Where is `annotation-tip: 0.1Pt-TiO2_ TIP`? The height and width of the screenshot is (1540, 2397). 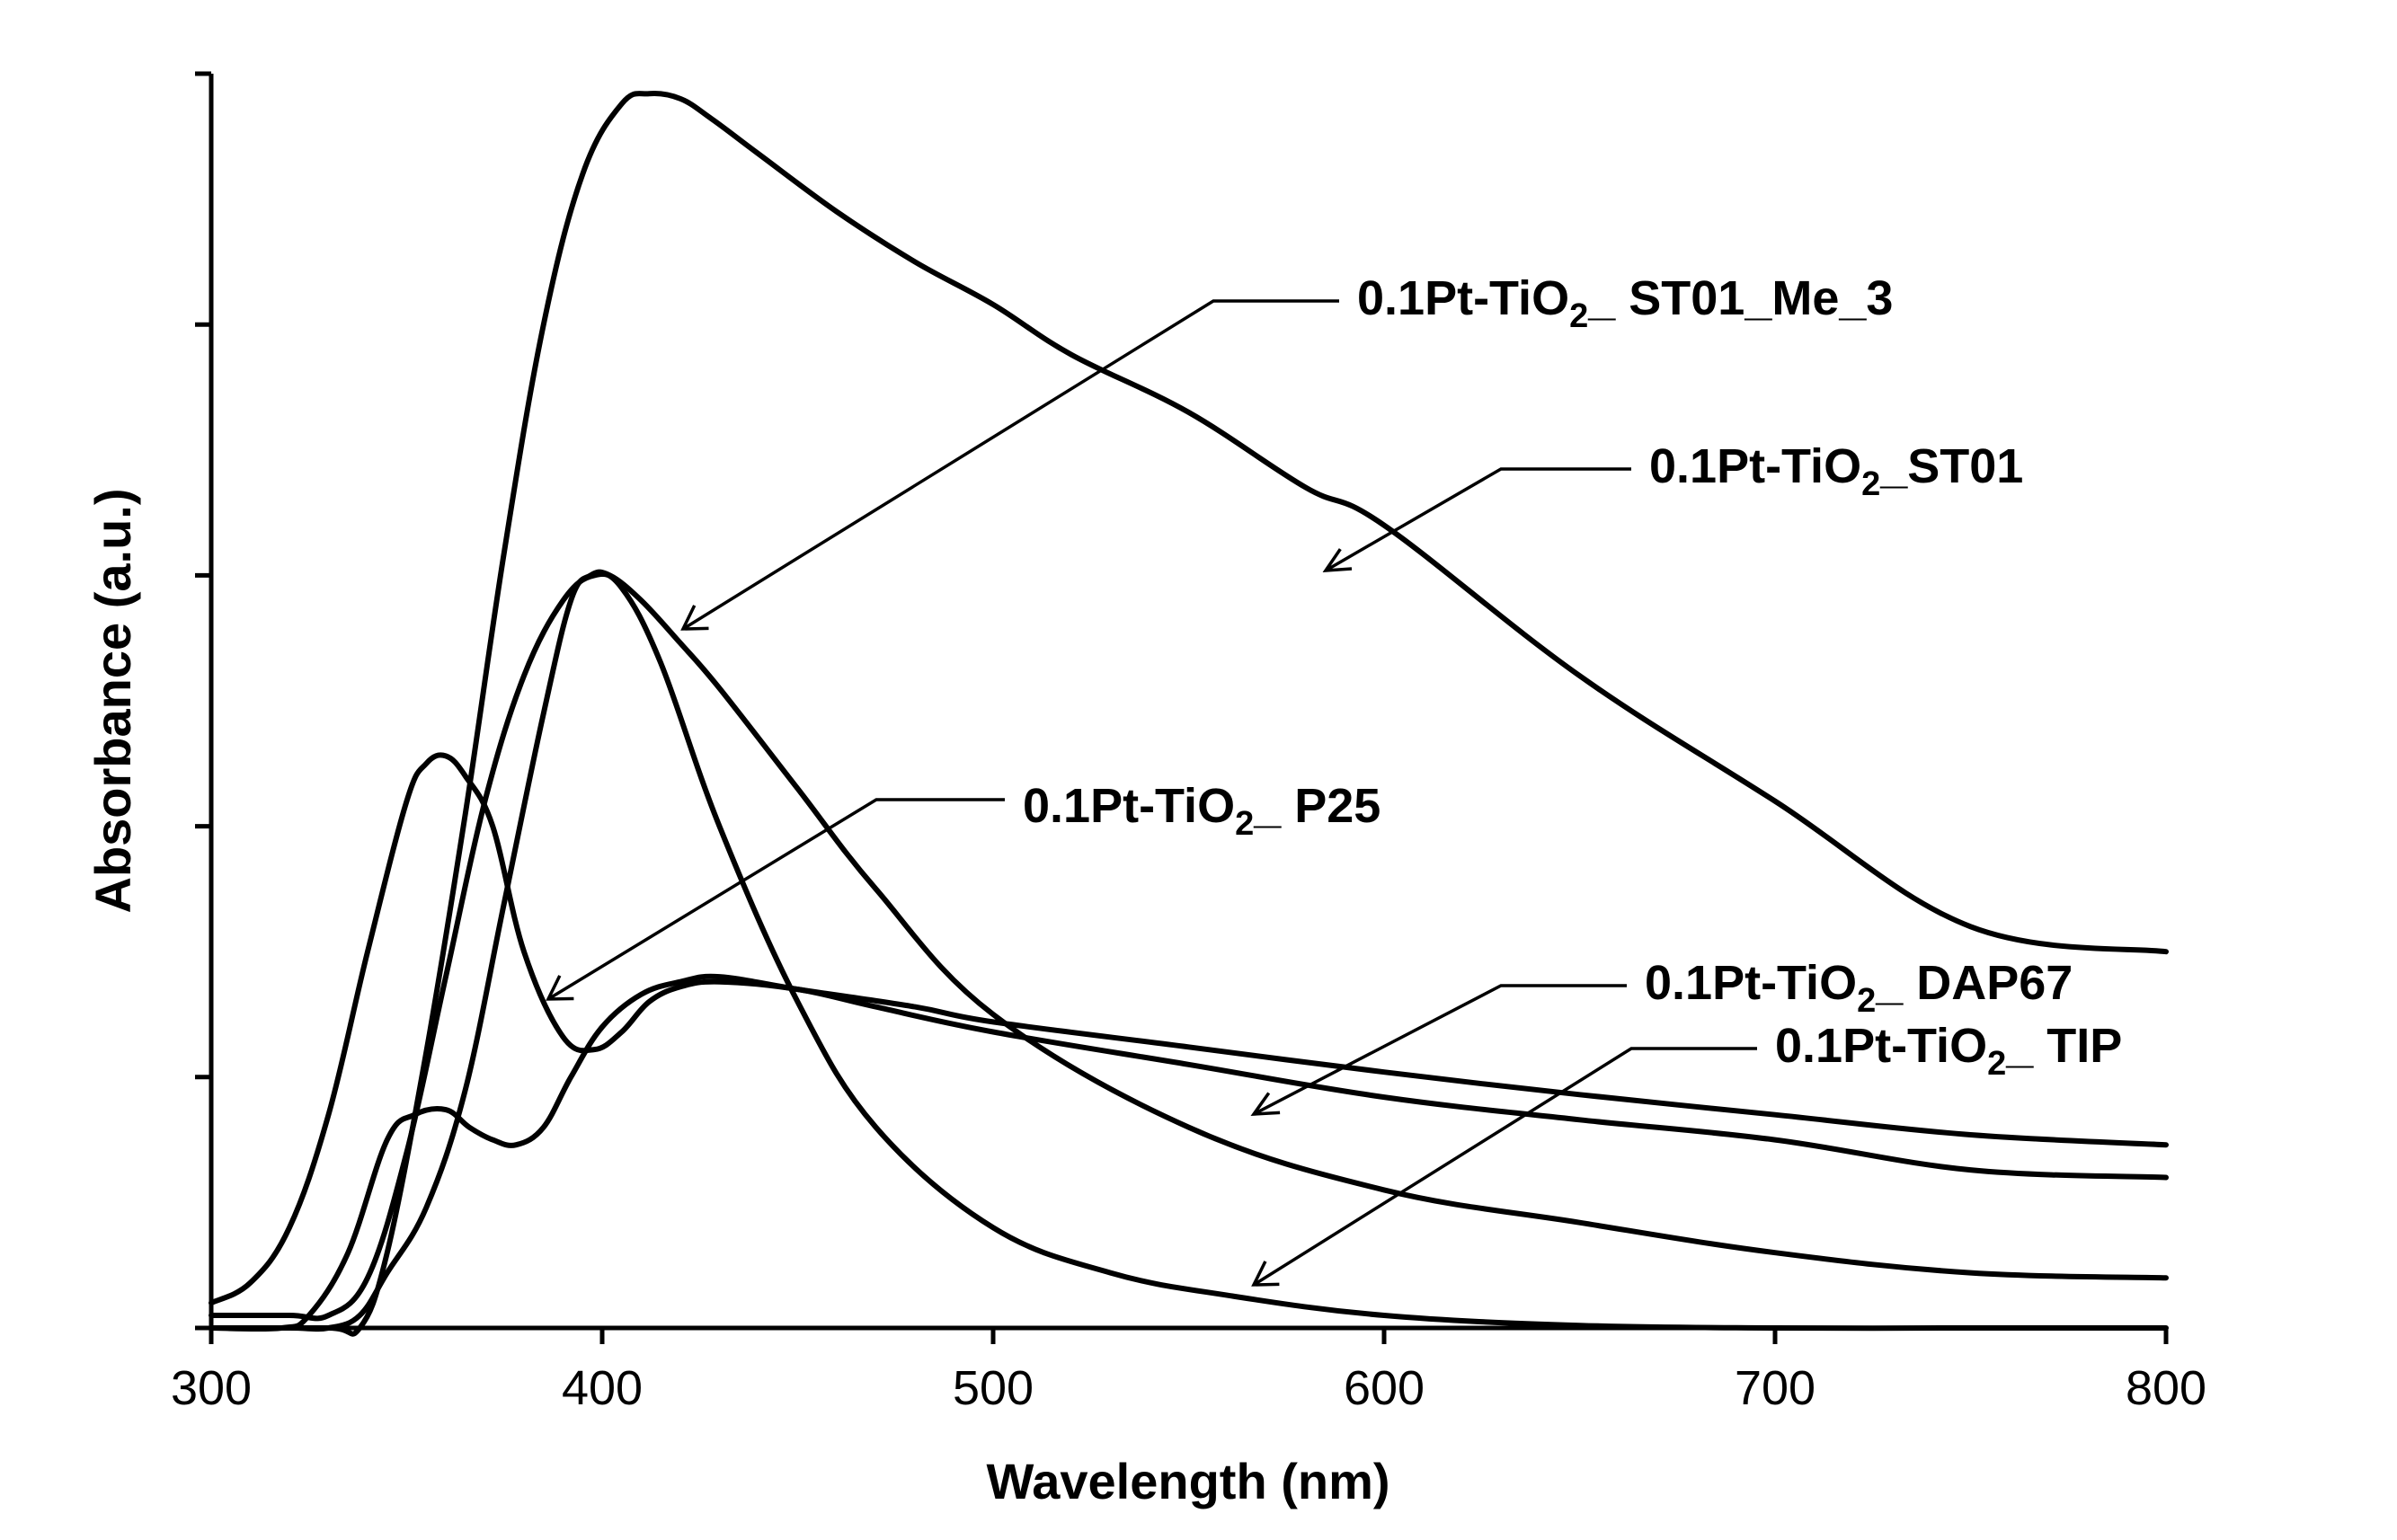 annotation-tip: 0.1Pt-TiO2_ TIP is located at coordinates (1686, 1153).